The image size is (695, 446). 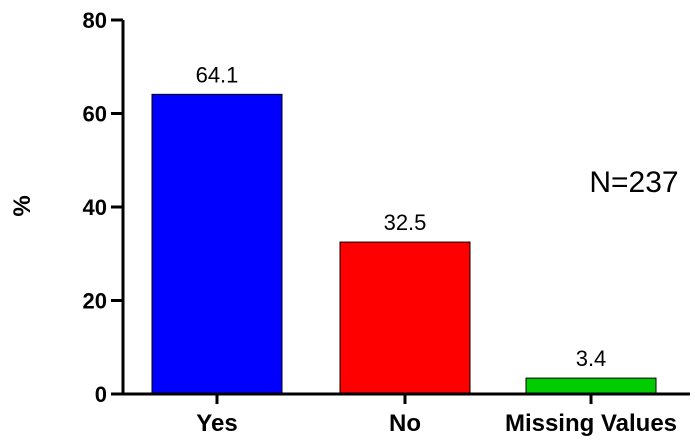 I want to click on y-tick-labels: 0 20 40 60 80, so click(x=95, y=207).